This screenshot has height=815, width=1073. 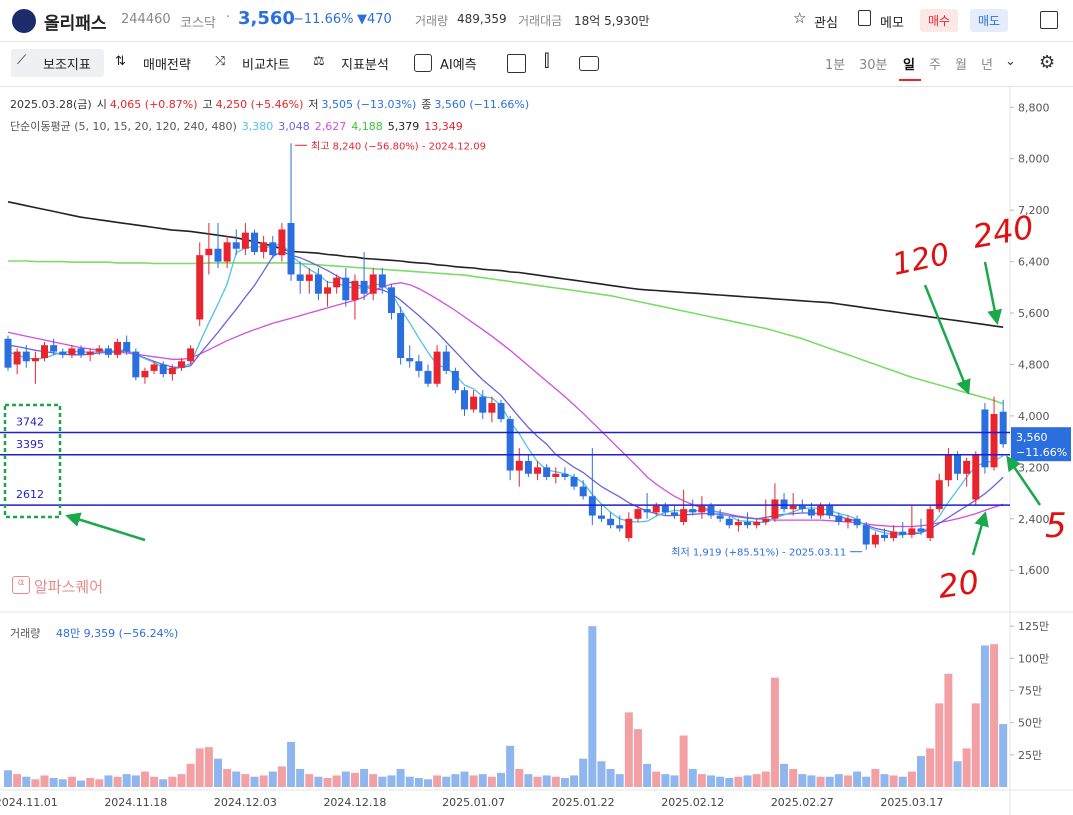 What do you see at coordinates (1033, 626) in the screenshot?
I see `y-tick-label: 125만` at bounding box center [1033, 626].